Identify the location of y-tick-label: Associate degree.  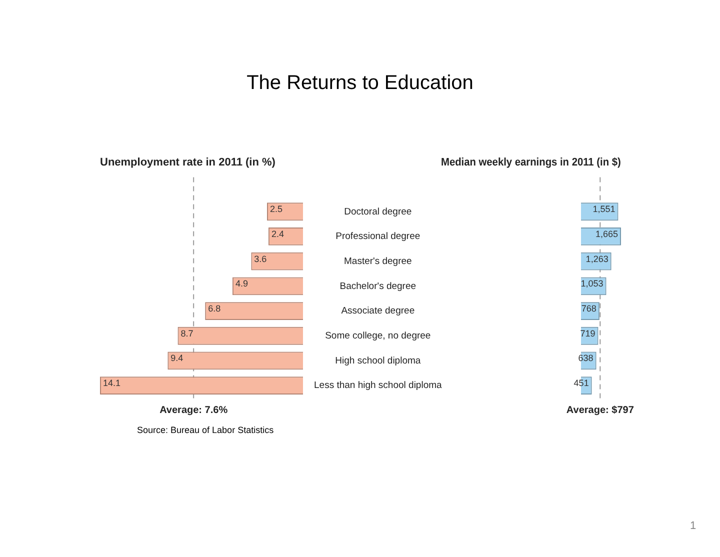
(378, 311).